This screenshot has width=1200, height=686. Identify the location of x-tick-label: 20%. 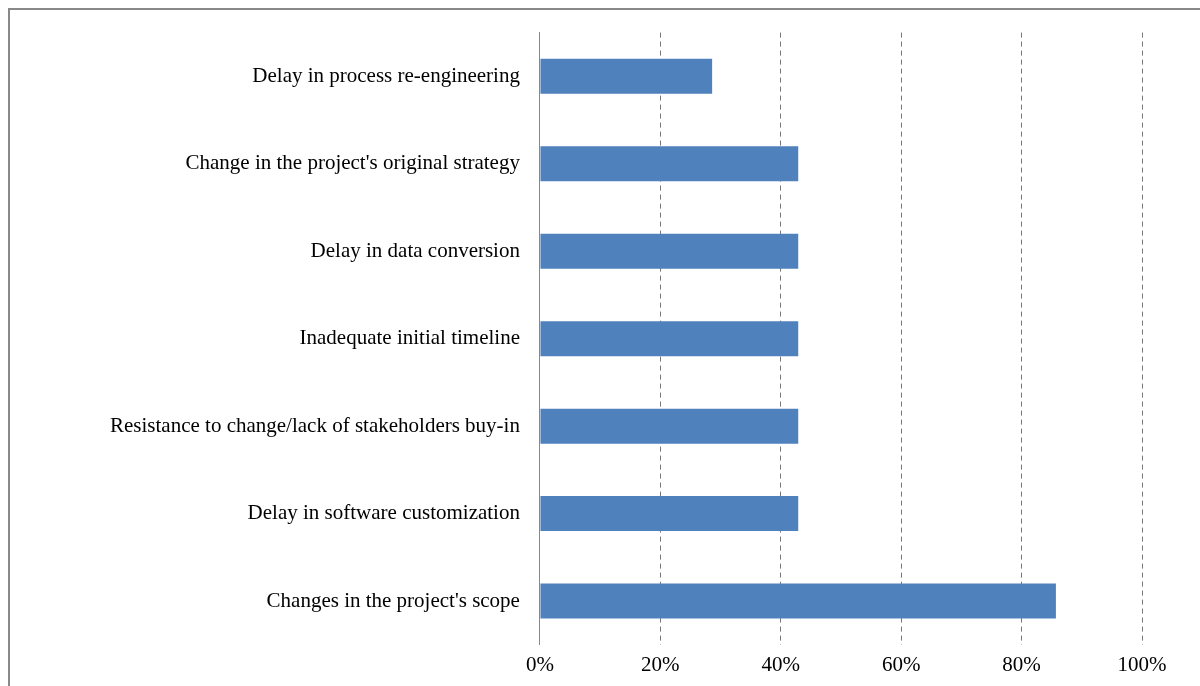
(660, 663).